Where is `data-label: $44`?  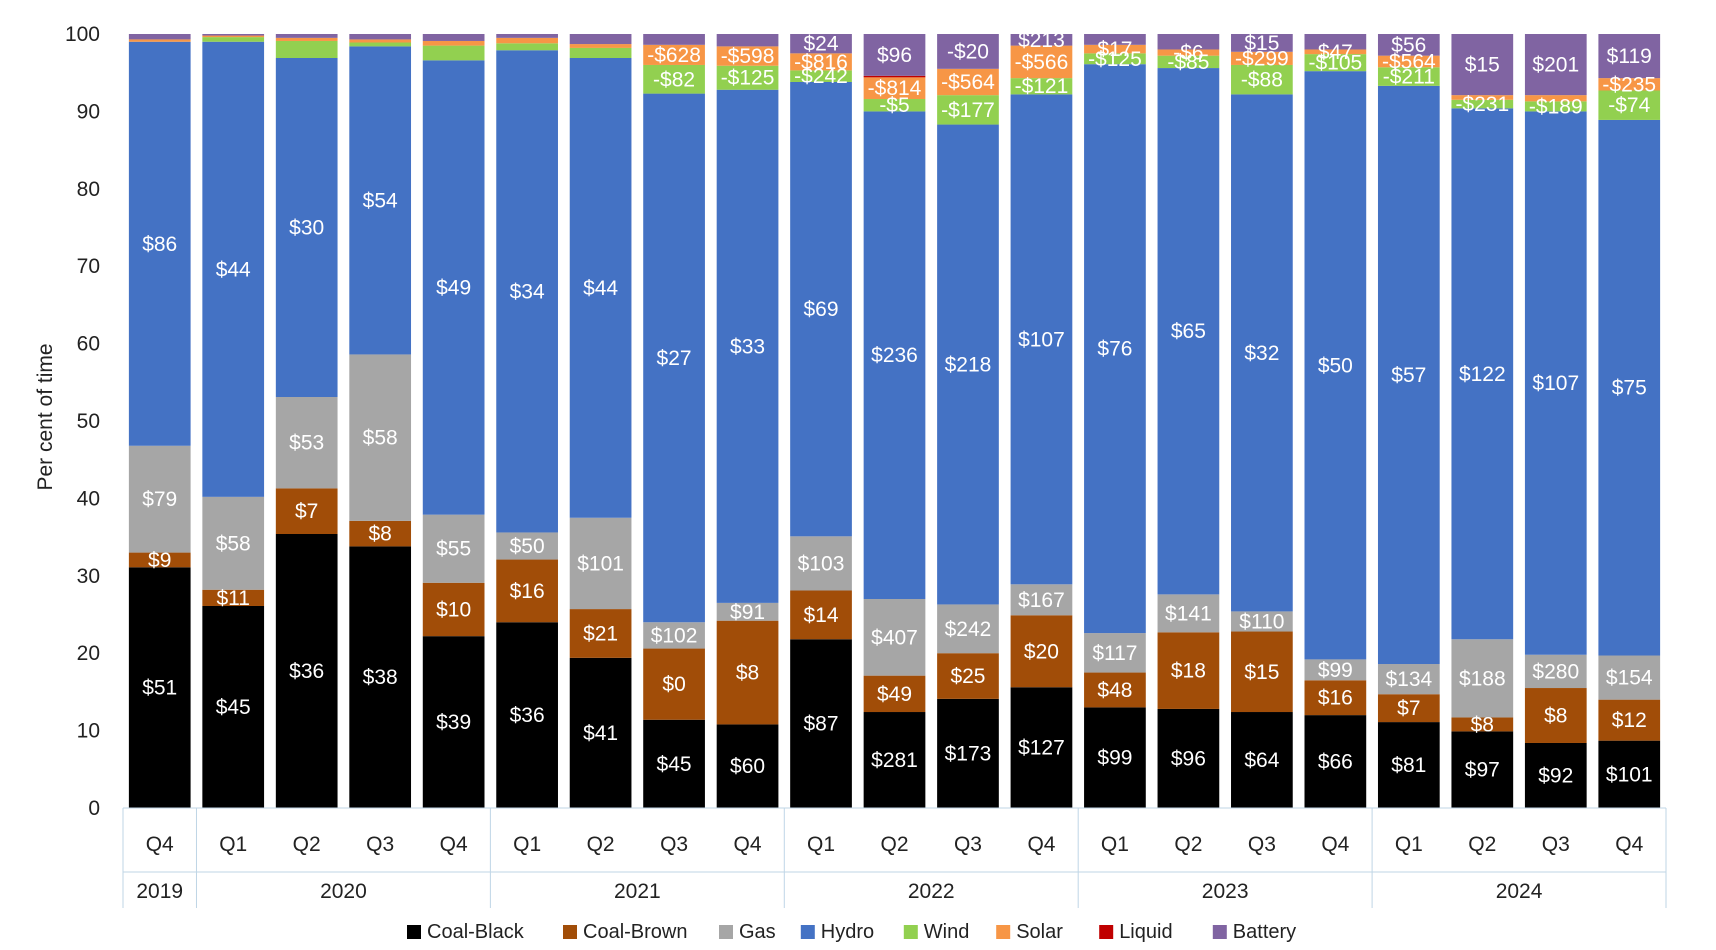 data-label: $44 is located at coordinates (233, 269).